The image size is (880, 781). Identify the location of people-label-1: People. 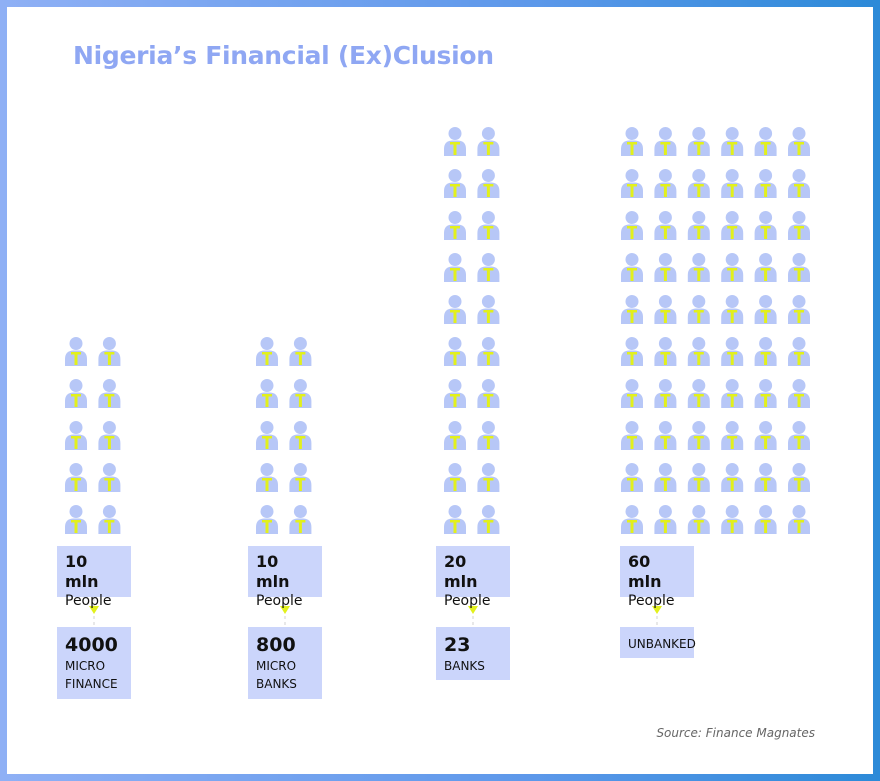
(88, 601).